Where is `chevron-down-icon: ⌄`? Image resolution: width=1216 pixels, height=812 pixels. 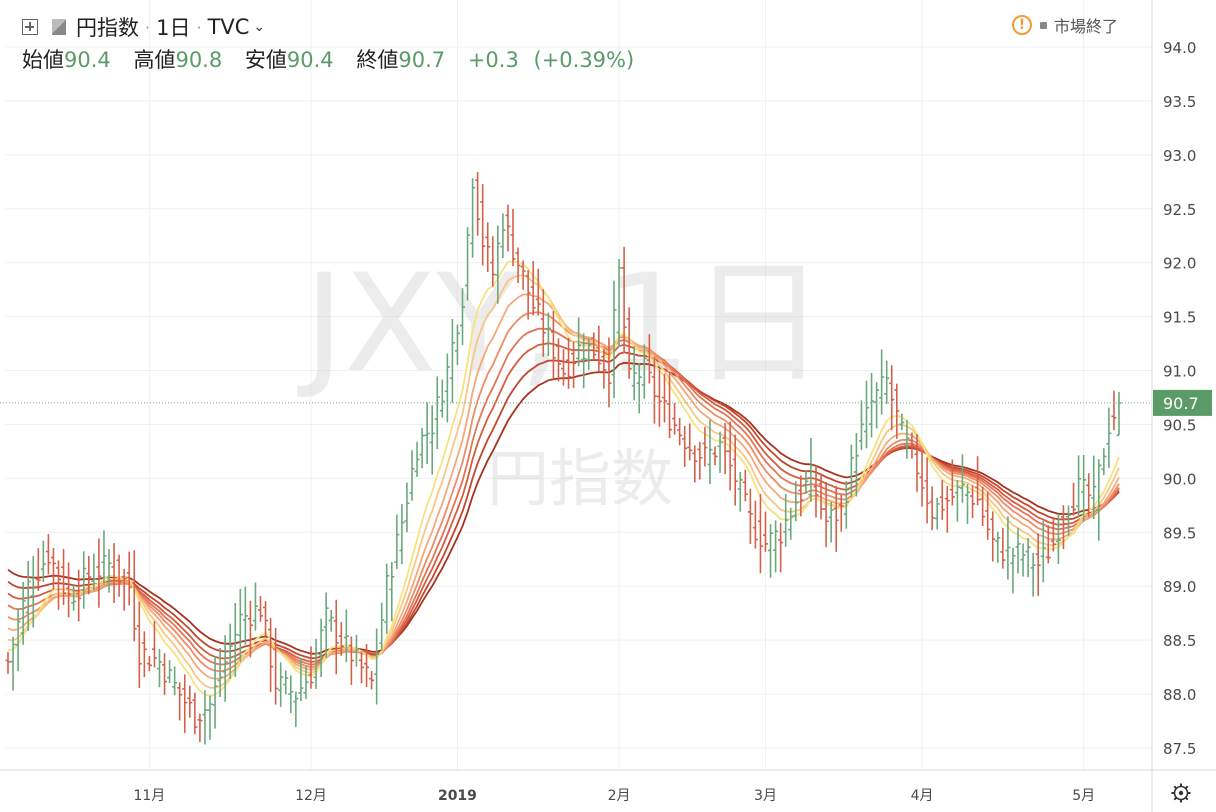 chevron-down-icon: ⌄ is located at coordinates (259, 27).